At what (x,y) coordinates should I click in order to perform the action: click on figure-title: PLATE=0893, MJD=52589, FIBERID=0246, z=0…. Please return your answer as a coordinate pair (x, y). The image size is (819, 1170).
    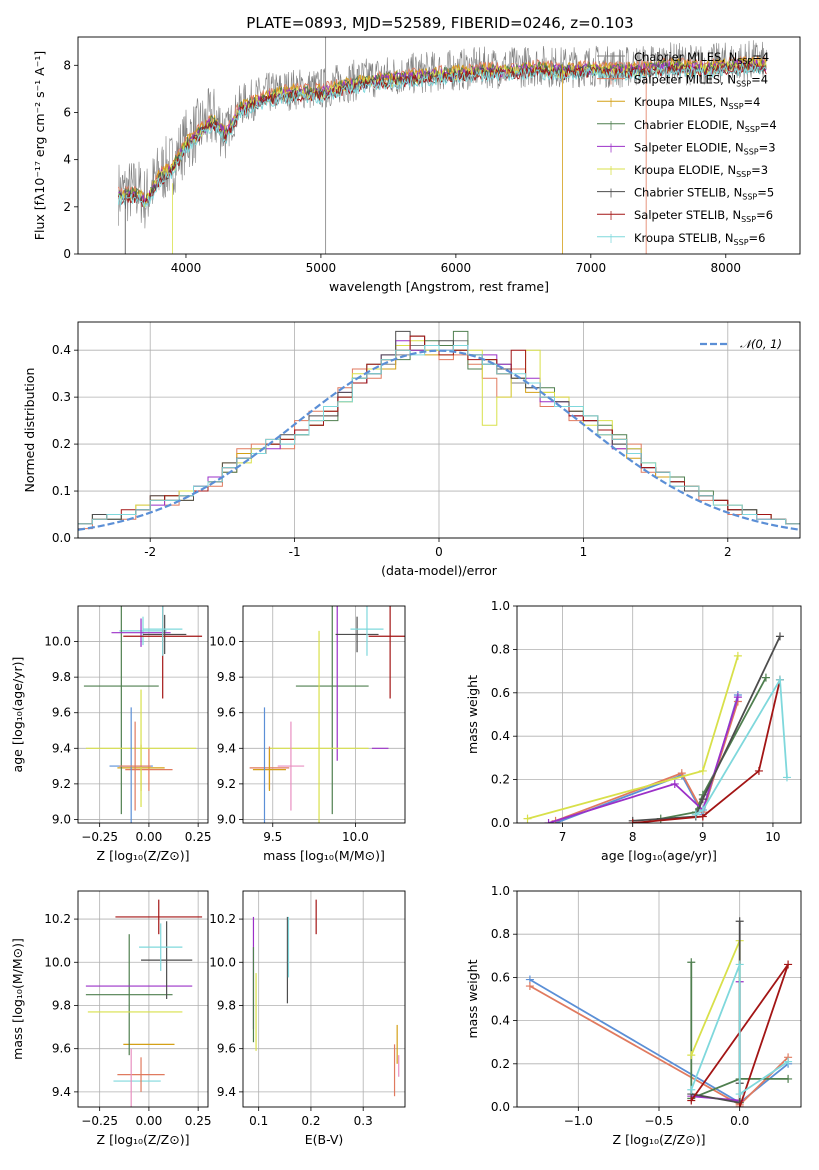
    Looking at the image, I should click on (439, 23).